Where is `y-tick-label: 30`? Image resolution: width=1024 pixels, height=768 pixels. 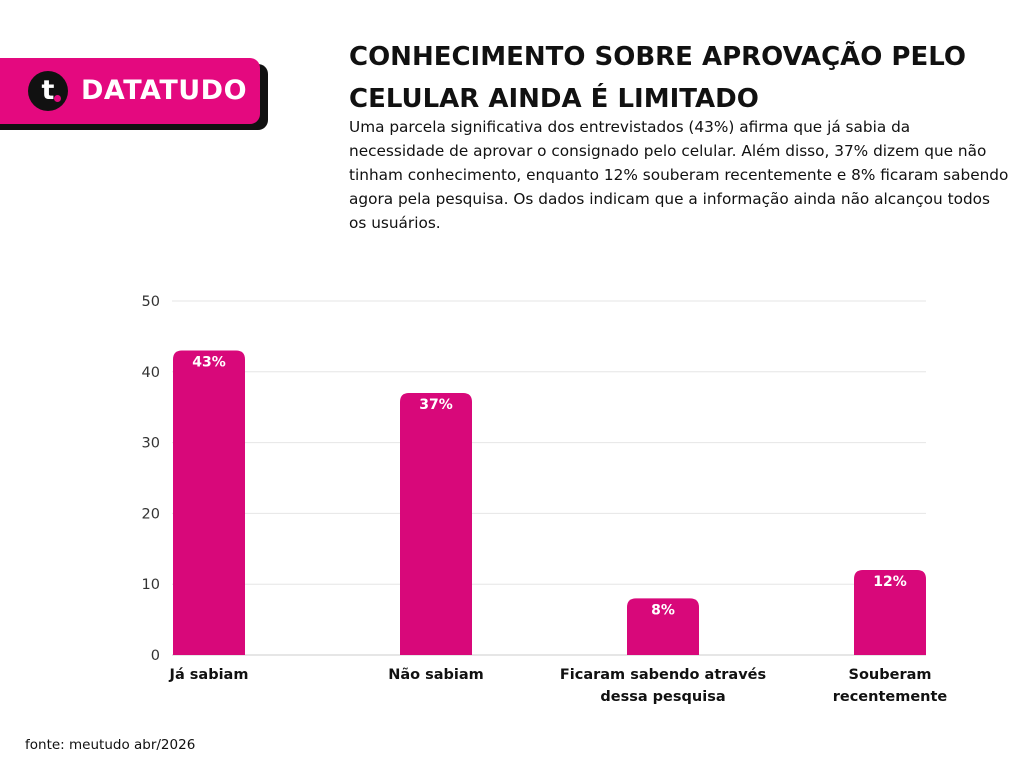
y-tick-label: 30 is located at coordinates (151, 444).